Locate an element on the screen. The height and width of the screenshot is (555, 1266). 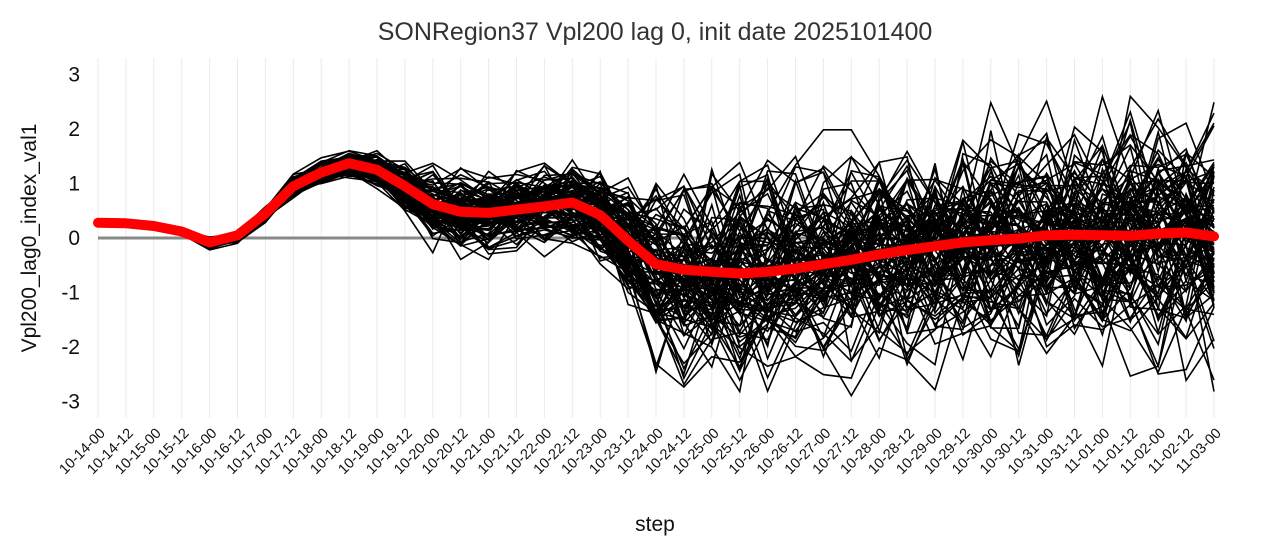
y-tick-label: -2 is located at coordinates (70, 347).